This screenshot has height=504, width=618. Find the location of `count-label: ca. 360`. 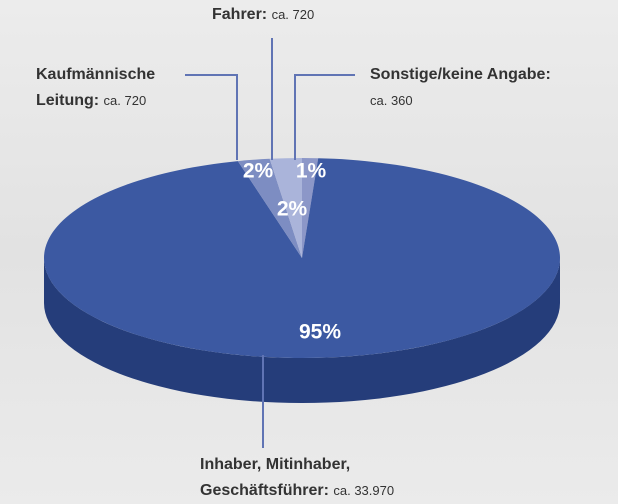

count-label: ca. 360 is located at coordinates (391, 100).